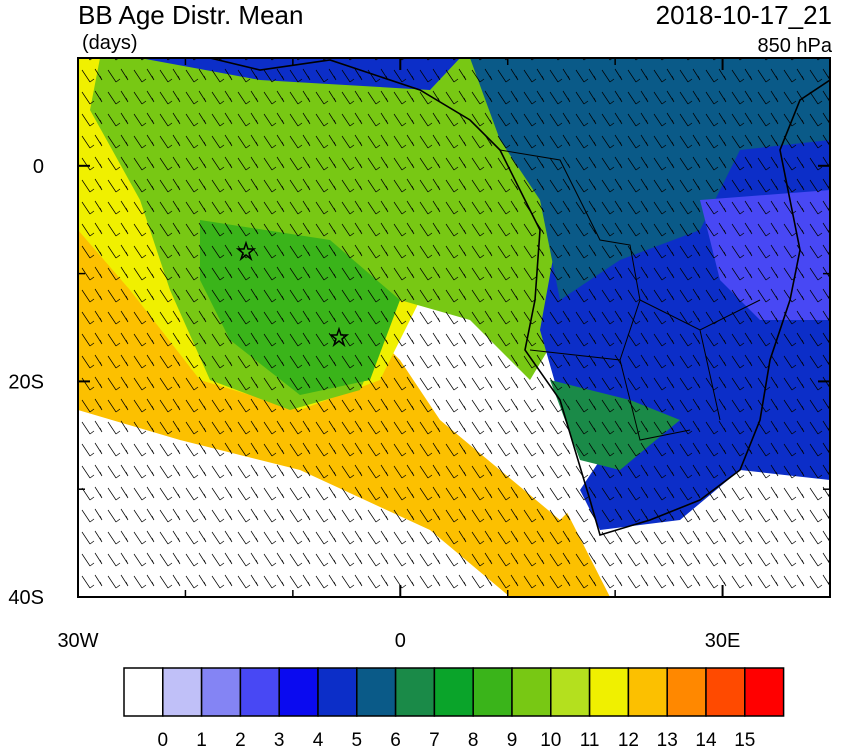  Describe the element at coordinates (630, 295) in the screenshot. I see `borders` at that location.